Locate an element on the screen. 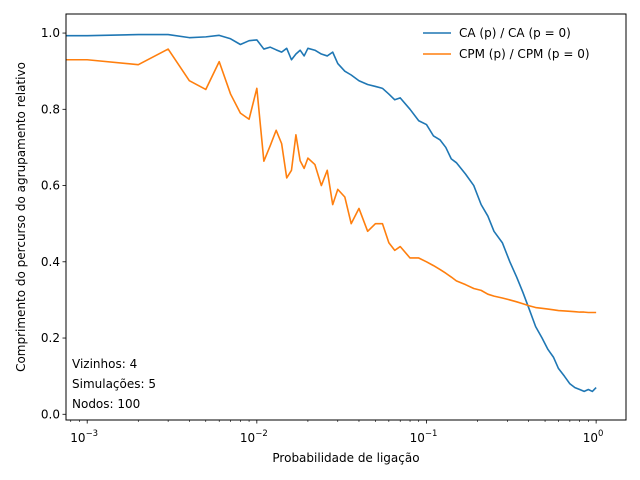  annotation-simulacoes: Simulações: 5 is located at coordinates (114, 384).